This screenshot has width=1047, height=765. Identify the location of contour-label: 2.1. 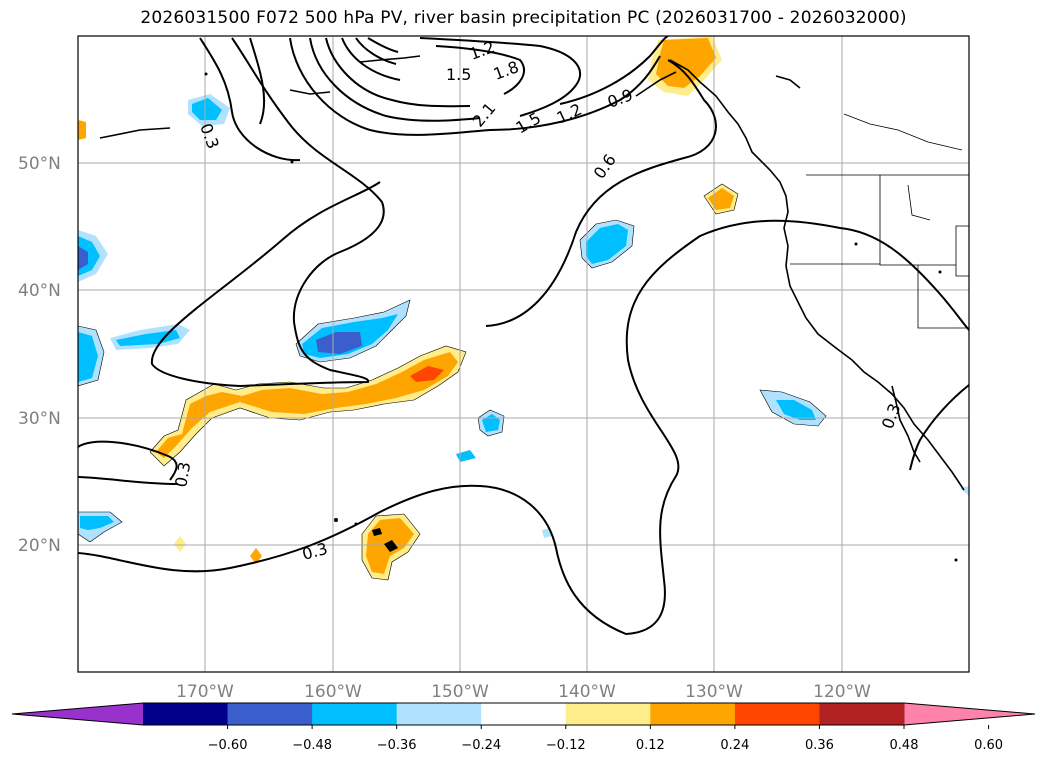
(484, 115).